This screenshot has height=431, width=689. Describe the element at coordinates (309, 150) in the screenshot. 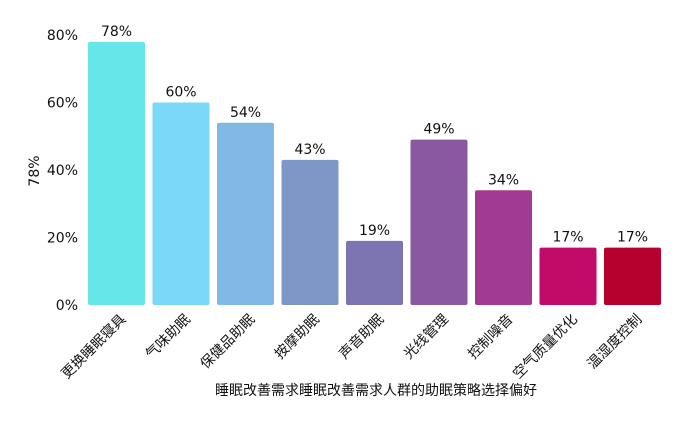

I see `bar-value-label: 43%` at that location.